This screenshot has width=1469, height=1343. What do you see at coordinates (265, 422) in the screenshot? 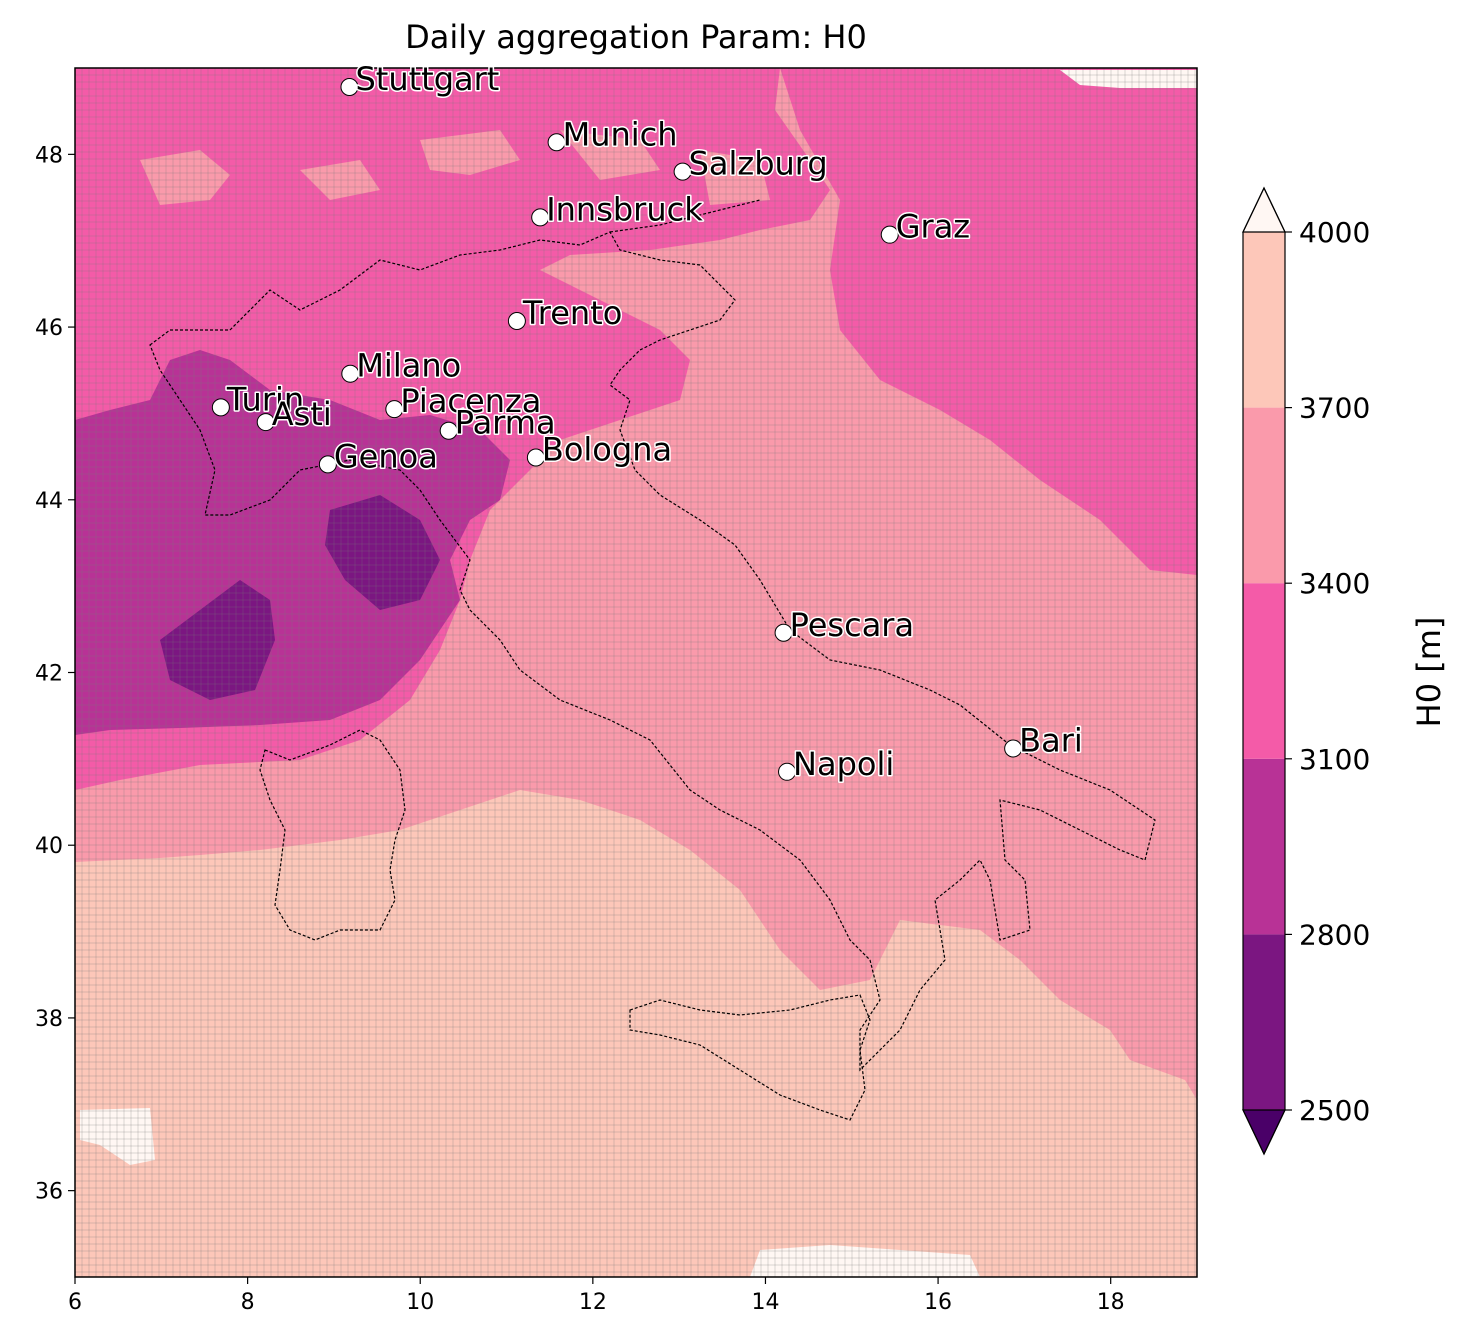
I see `city-marker-asti` at bounding box center [265, 422].